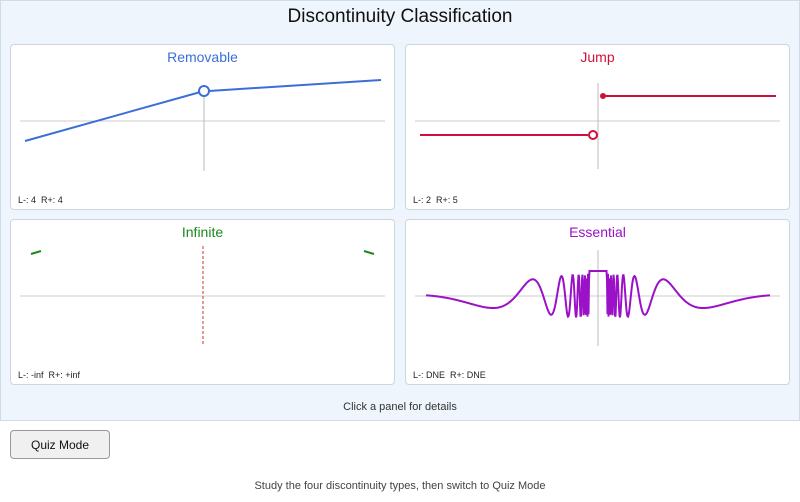 The height and width of the screenshot is (502, 800). What do you see at coordinates (598, 294) in the screenshot?
I see `curve` at bounding box center [598, 294].